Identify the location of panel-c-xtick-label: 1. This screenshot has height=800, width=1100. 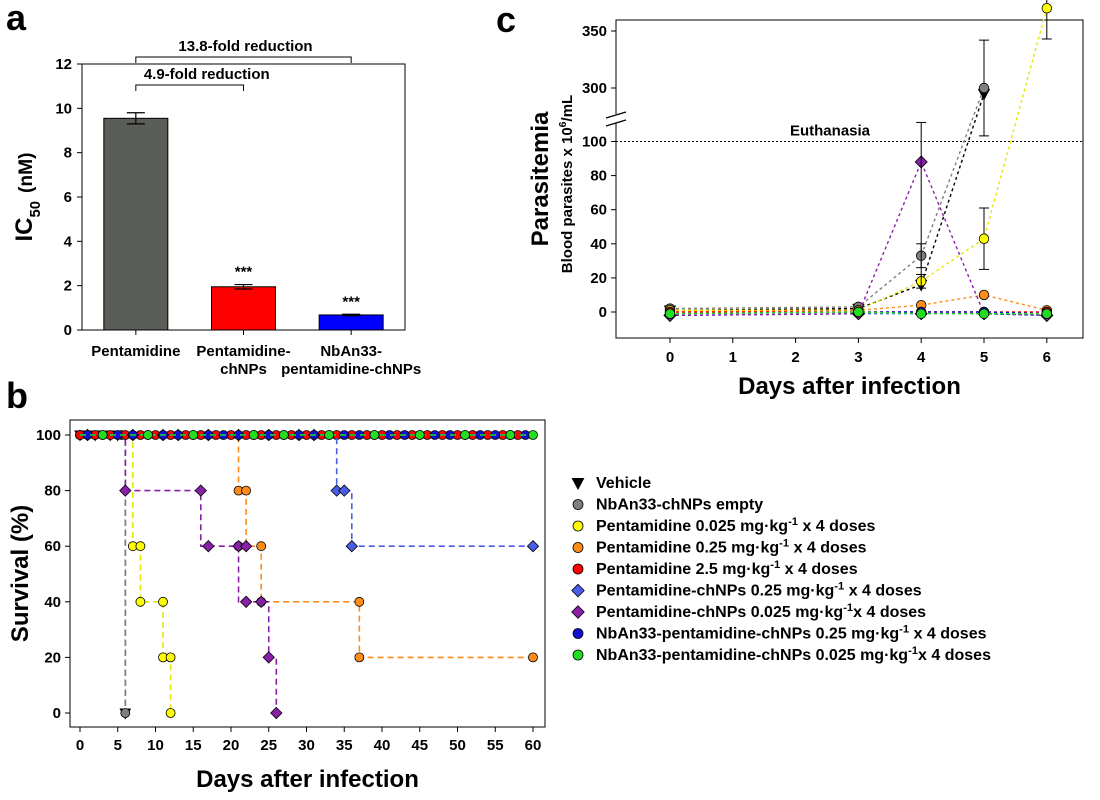
(733, 357).